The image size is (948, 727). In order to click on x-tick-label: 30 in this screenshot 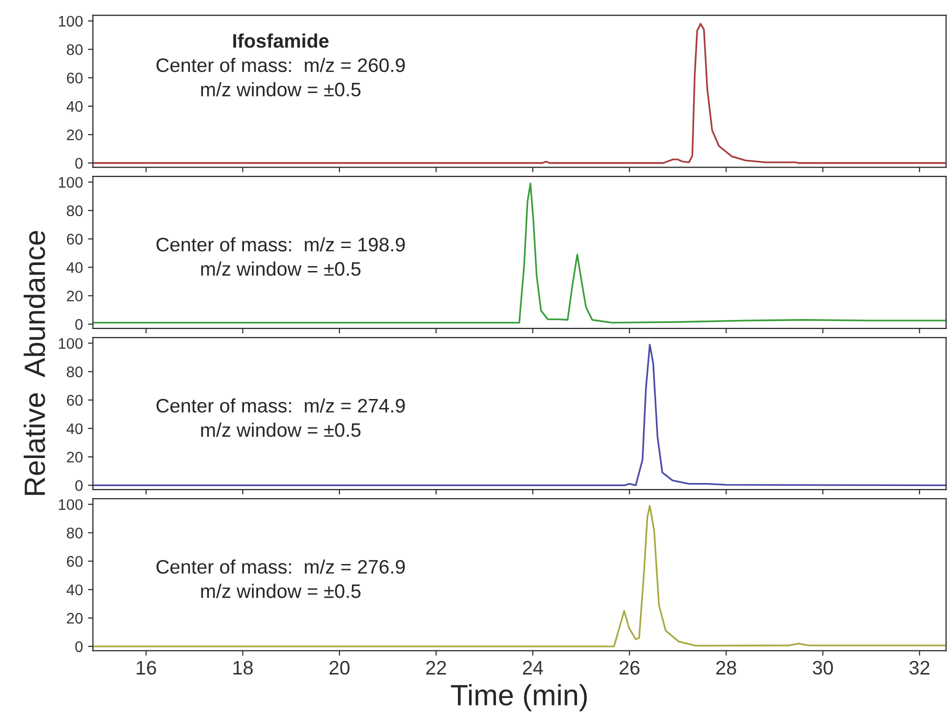, I will do `click(822, 667)`.